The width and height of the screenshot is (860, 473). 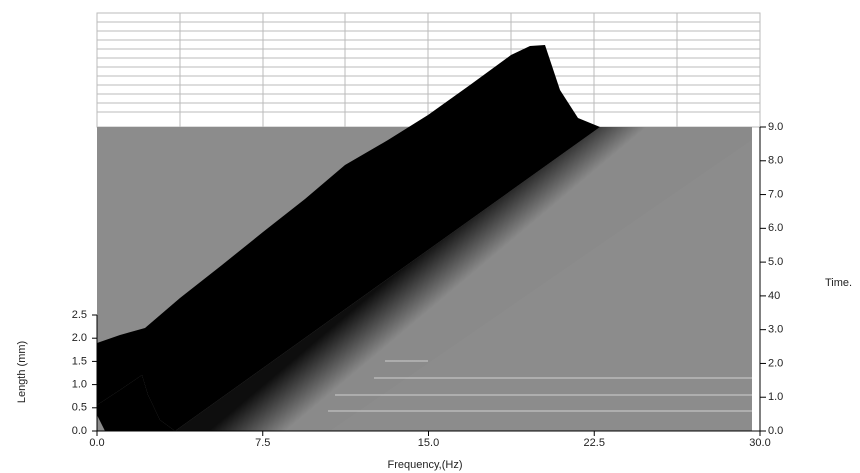 I want to click on z-tick-label: 7.0, so click(x=775, y=194).